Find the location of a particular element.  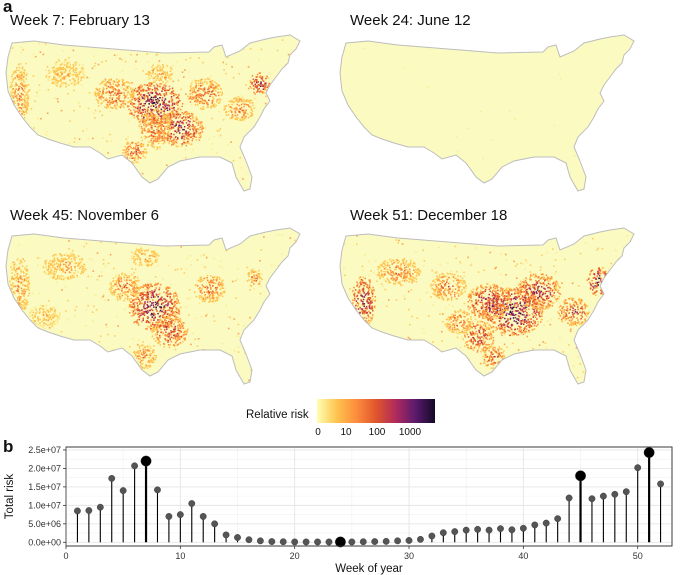

map-title-week7: Week 7: February 13 is located at coordinates (80, 20).